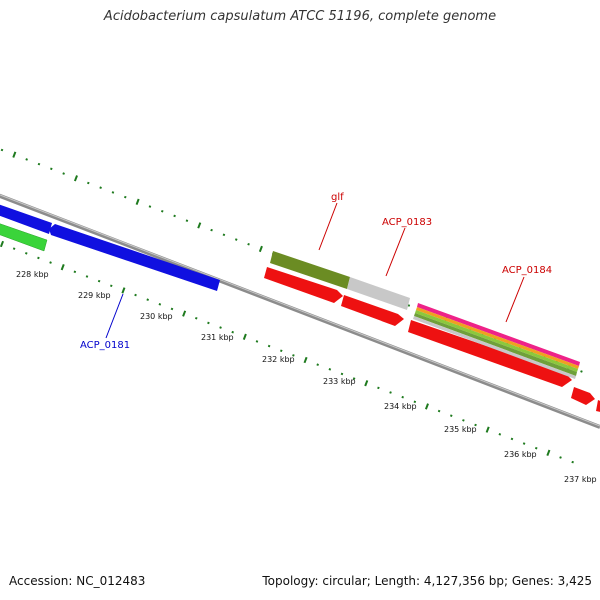  Describe the element at coordinates (24, 237) in the screenshot. I see `rna-gene-left` at that location.